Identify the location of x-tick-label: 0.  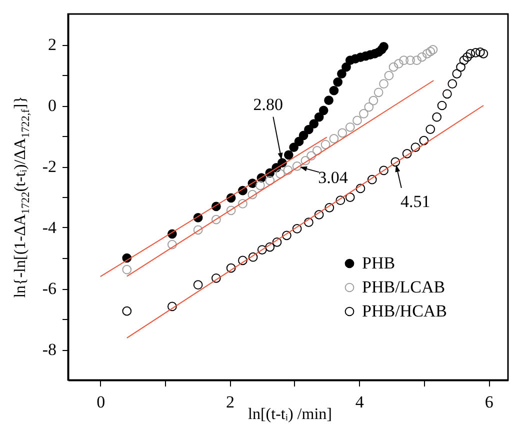
(101, 402).